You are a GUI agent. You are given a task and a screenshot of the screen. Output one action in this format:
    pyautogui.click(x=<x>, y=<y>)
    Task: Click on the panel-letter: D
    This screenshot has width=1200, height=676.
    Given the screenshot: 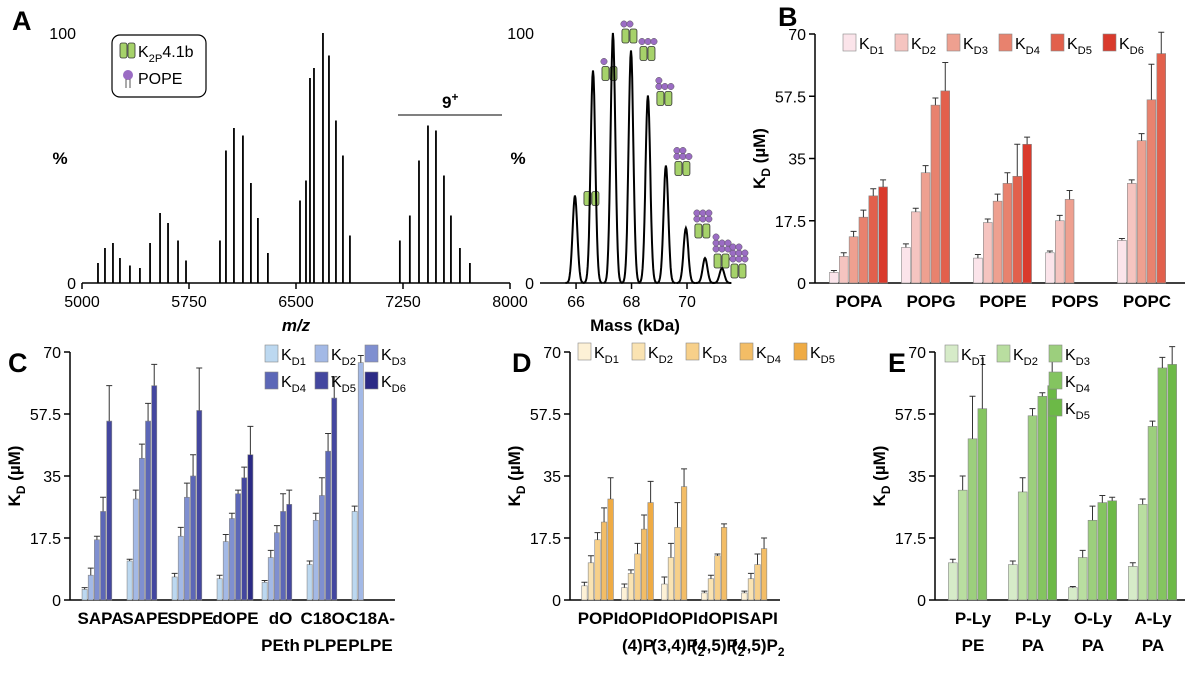 What is the action you would take?
    pyautogui.click(x=522, y=363)
    